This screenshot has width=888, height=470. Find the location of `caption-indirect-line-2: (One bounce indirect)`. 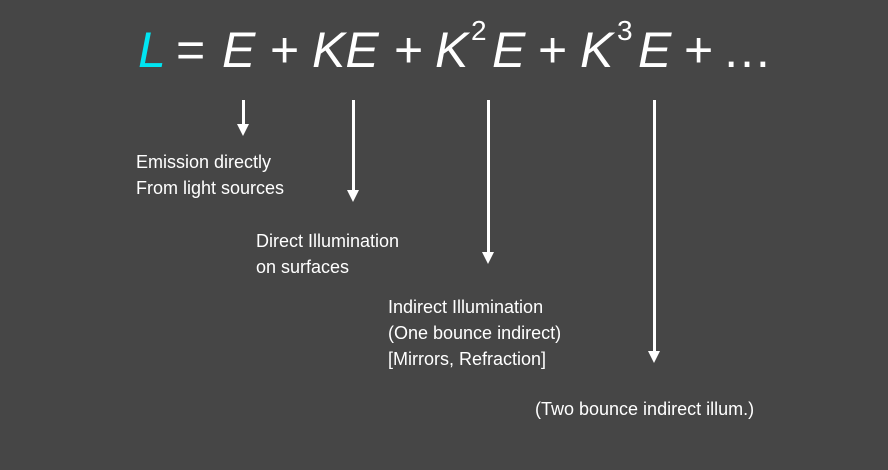

caption-indirect-line-2: (One bounce indirect) is located at coordinates (475, 333).